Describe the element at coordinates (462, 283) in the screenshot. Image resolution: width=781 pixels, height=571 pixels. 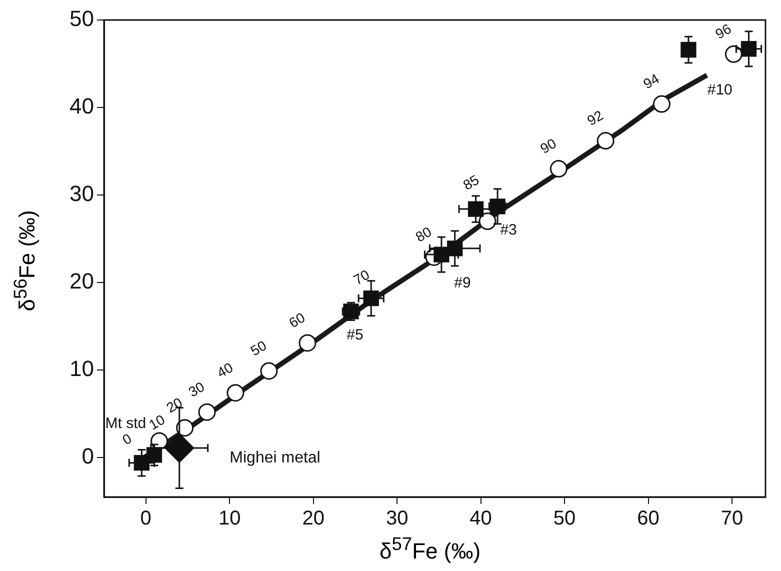
I see `annotation: #9` at that location.